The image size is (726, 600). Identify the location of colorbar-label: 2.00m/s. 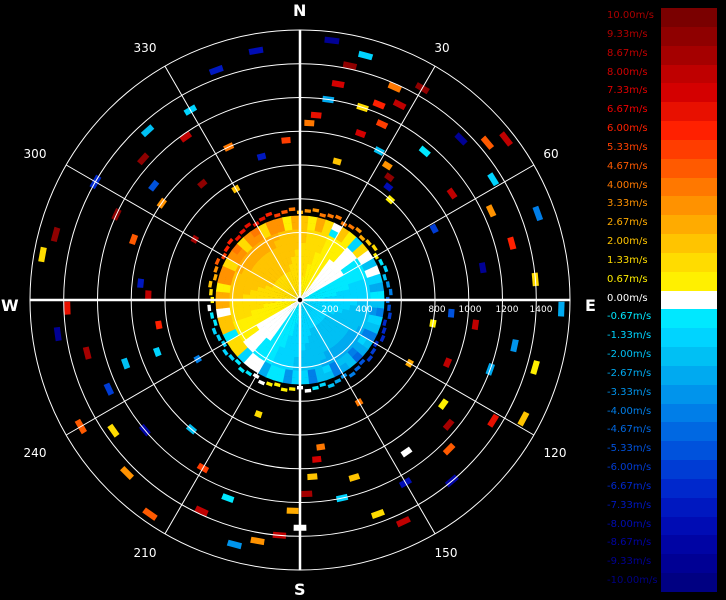
(627, 242).